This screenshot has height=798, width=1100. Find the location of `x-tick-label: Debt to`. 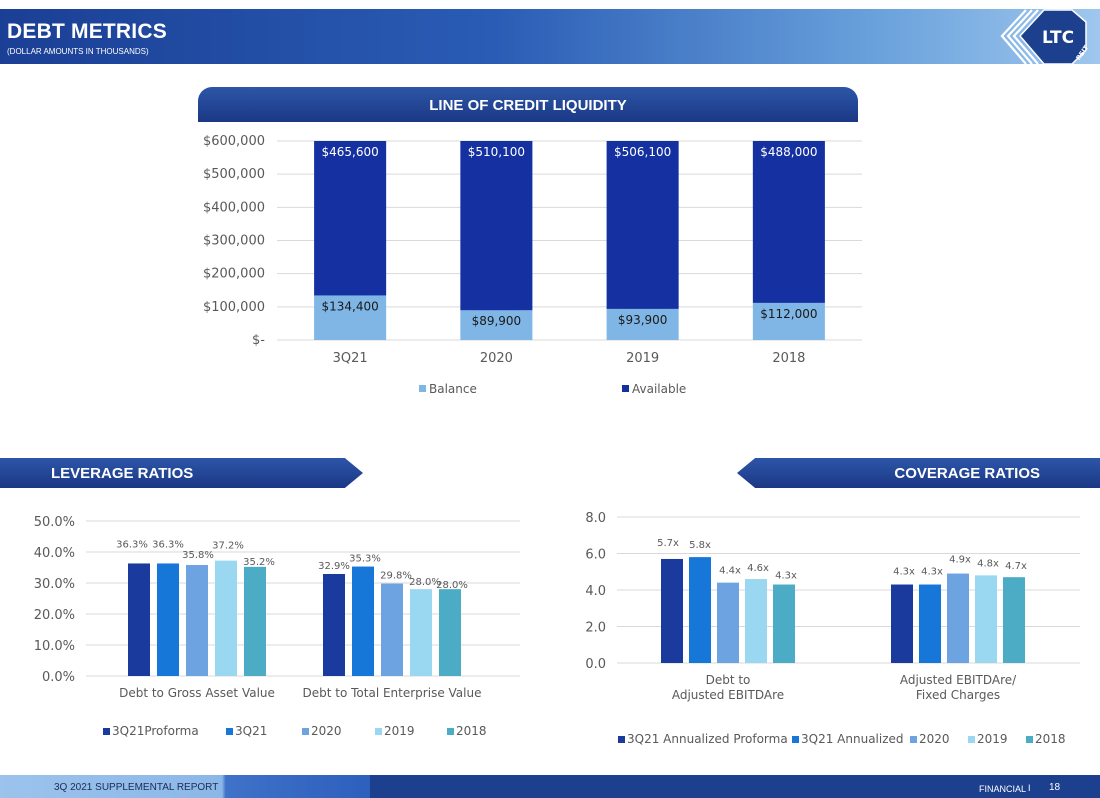

x-tick-label: Debt to is located at coordinates (728, 680).